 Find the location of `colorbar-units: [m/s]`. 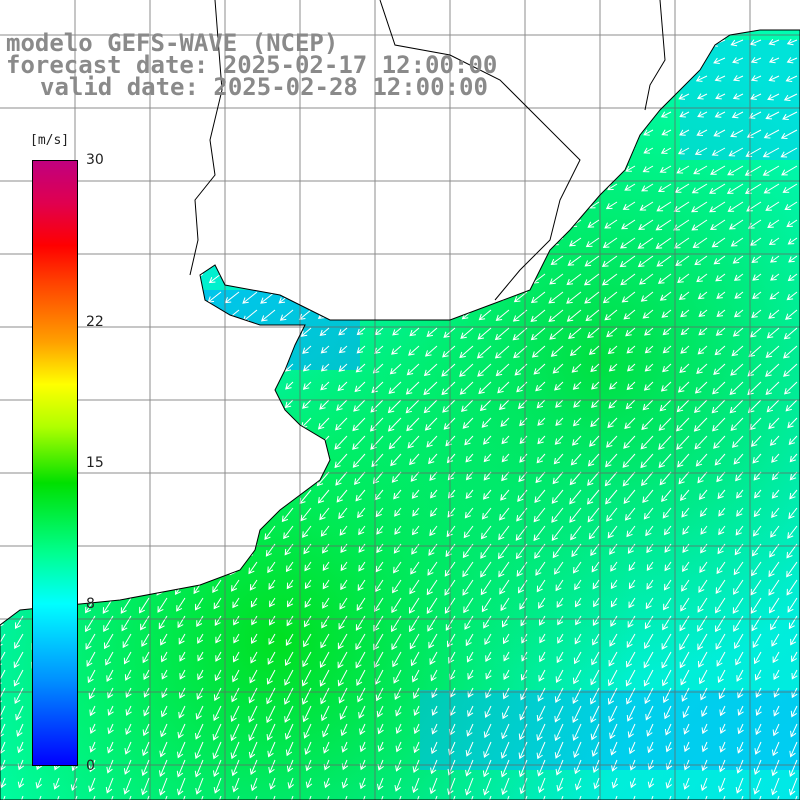

colorbar-units: [m/s] is located at coordinates (50, 140).